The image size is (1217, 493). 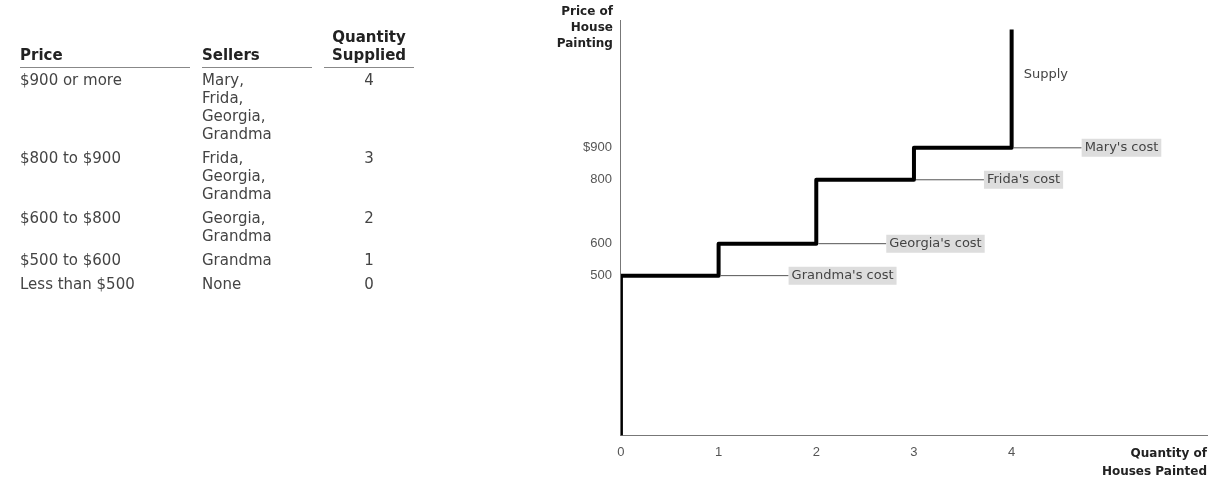 I want to click on text: $800 to $900, so click(x=71, y=158).